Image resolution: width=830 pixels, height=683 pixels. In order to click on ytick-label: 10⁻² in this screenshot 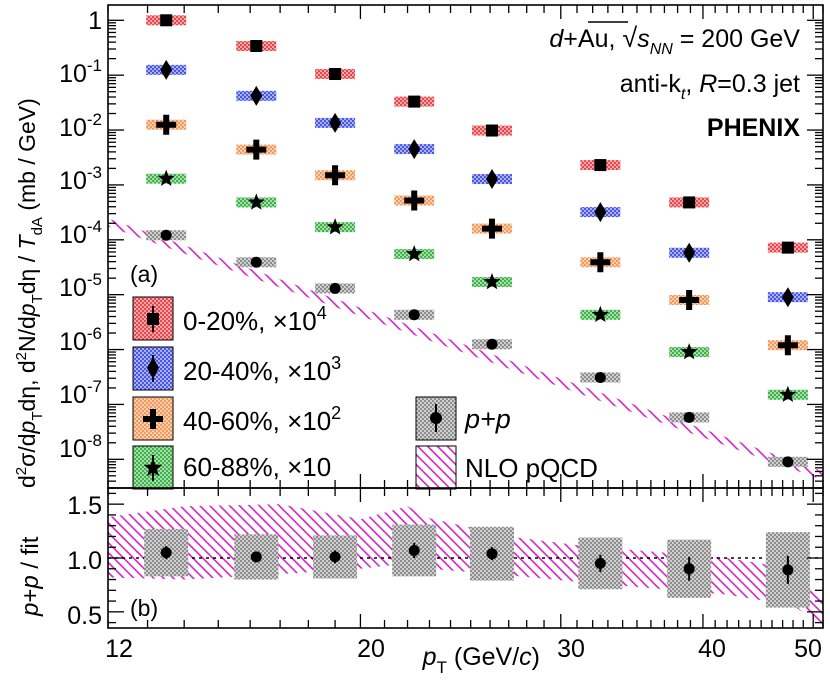, I will do `click(80, 126)`.